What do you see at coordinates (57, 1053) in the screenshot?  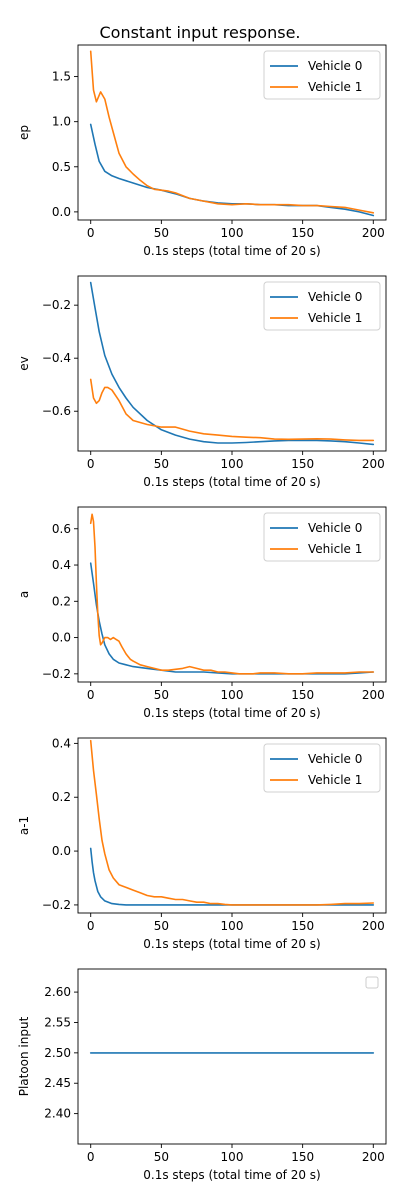 I see `y-tick-label: 2.50` at bounding box center [57, 1053].